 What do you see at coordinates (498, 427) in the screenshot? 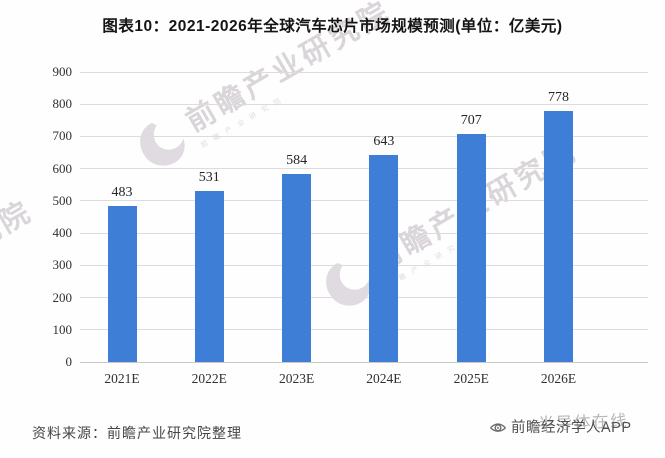
I see `eye-logo-icon` at bounding box center [498, 427].